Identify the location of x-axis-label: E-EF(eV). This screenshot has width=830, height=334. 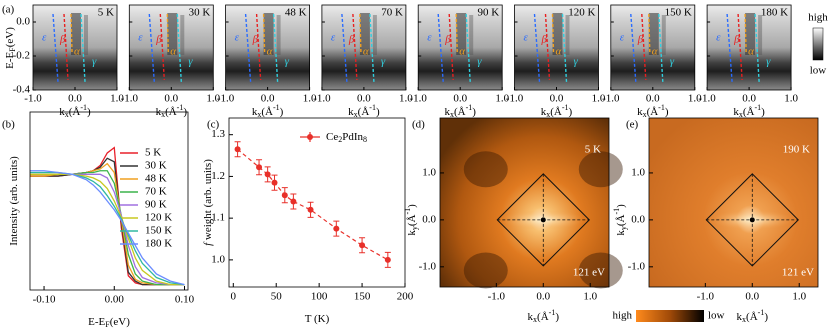
(109, 322).